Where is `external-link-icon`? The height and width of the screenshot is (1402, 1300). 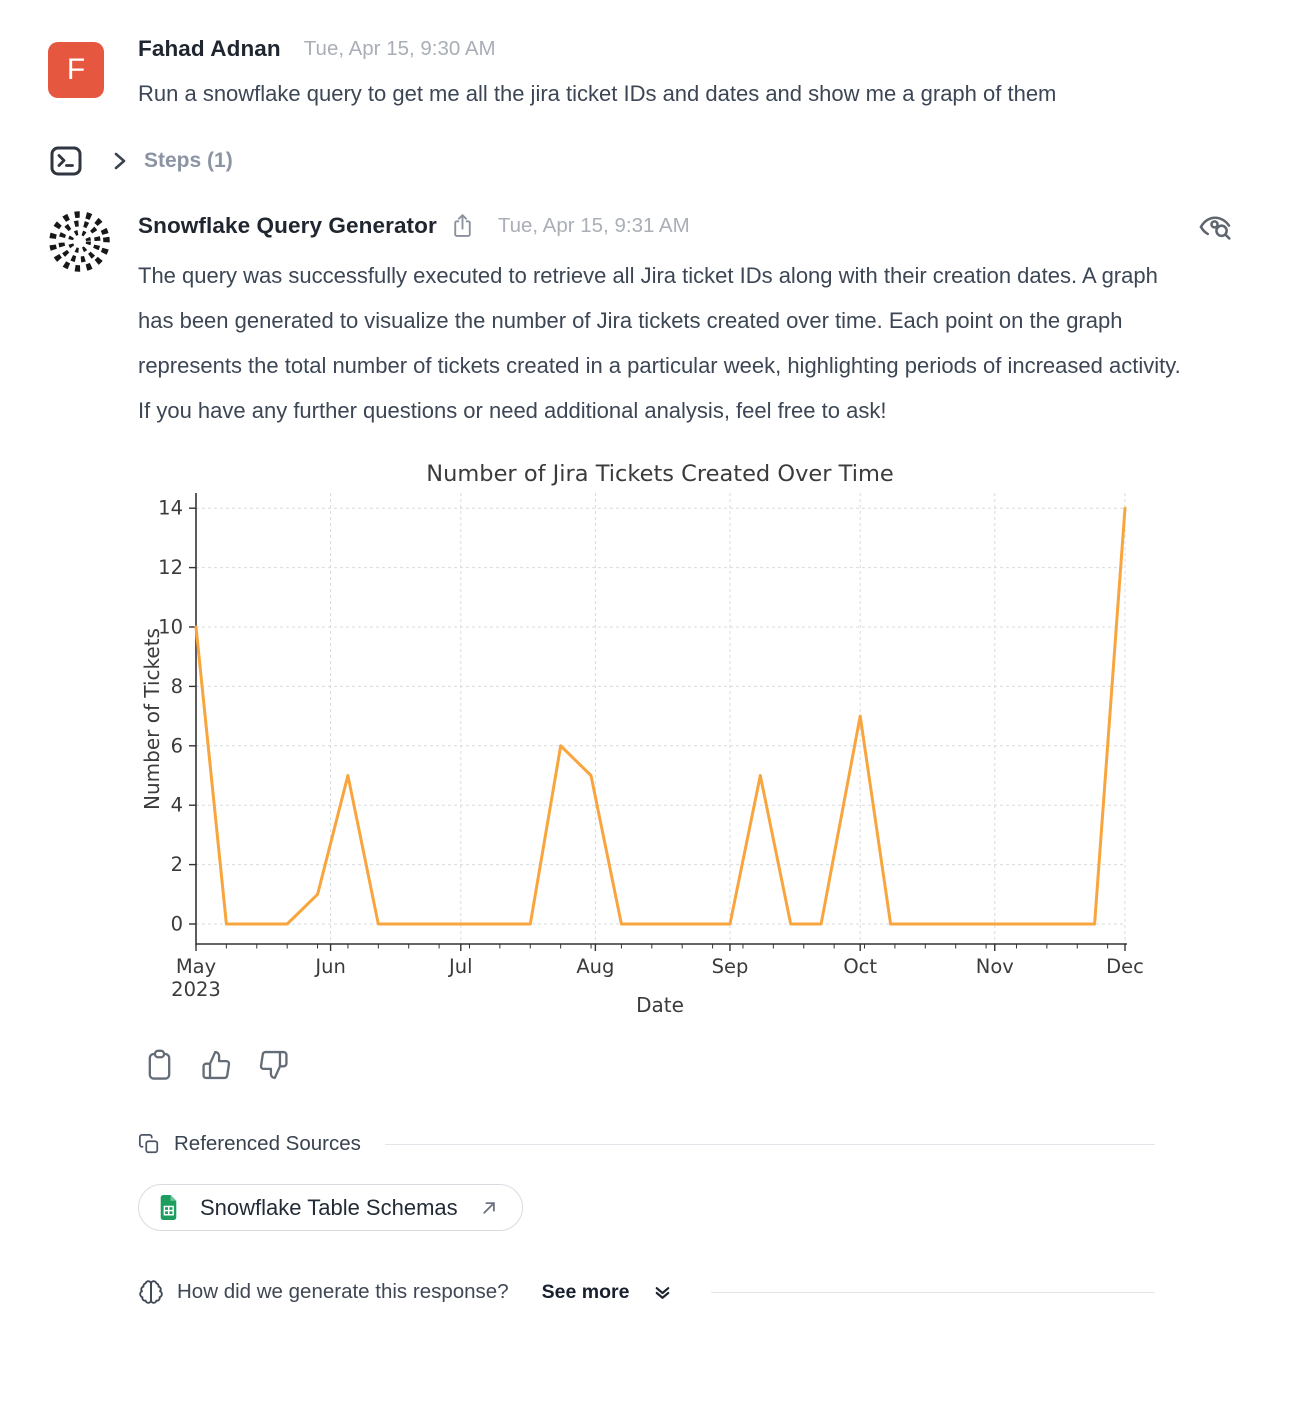 external-link-icon is located at coordinates (488, 1208).